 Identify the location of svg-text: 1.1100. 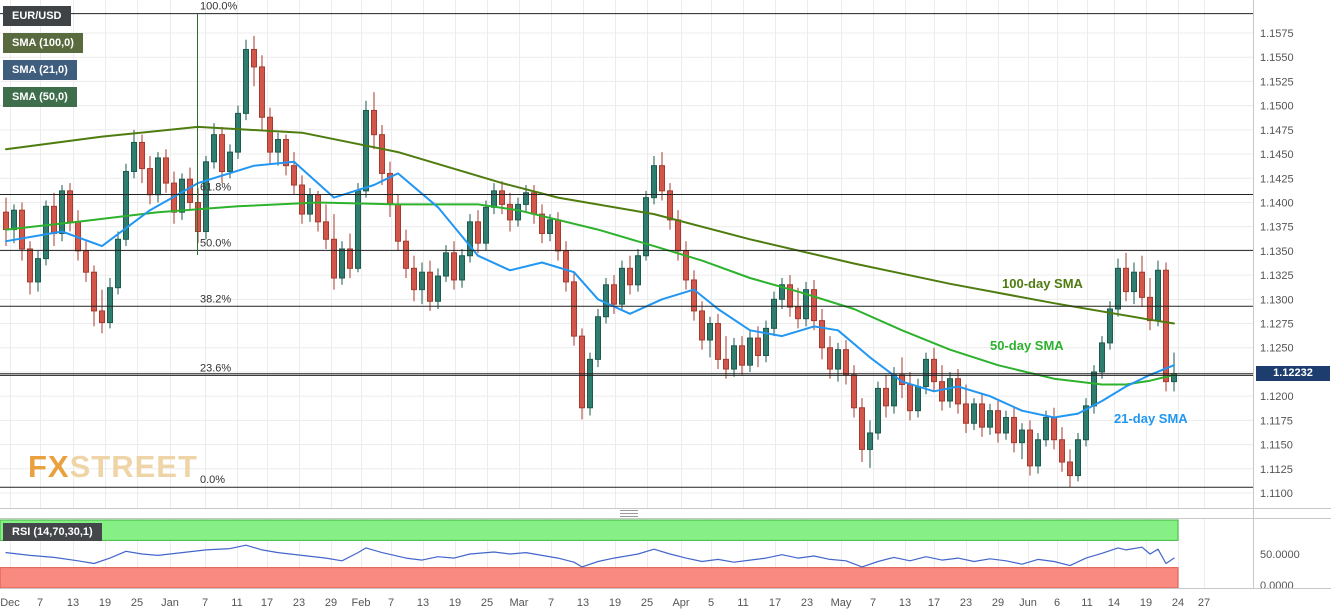
(1276, 494).